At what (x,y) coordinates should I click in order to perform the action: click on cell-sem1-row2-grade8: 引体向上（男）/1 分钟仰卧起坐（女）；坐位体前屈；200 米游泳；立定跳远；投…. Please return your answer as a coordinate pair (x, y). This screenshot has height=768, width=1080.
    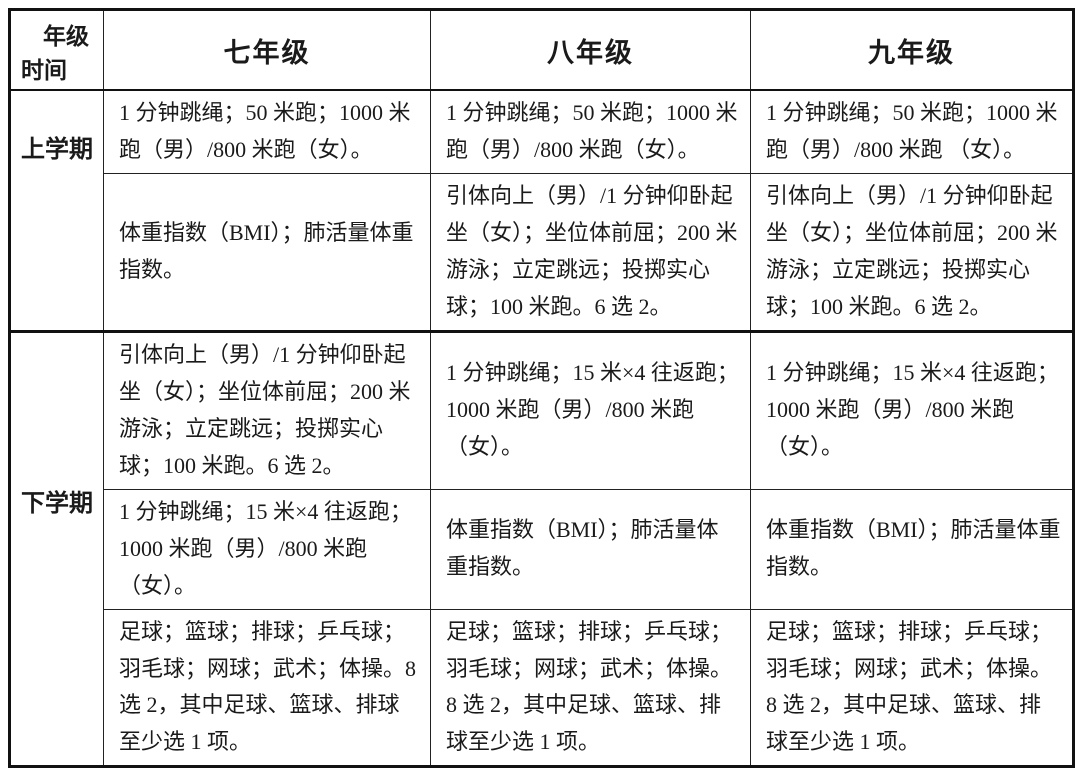
    Looking at the image, I should click on (590, 252).